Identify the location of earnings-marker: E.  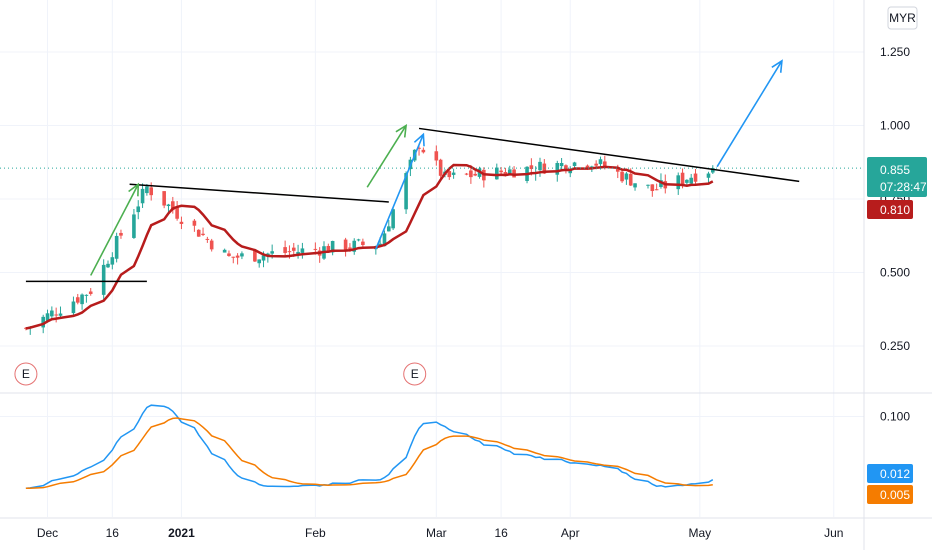
(415, 374).